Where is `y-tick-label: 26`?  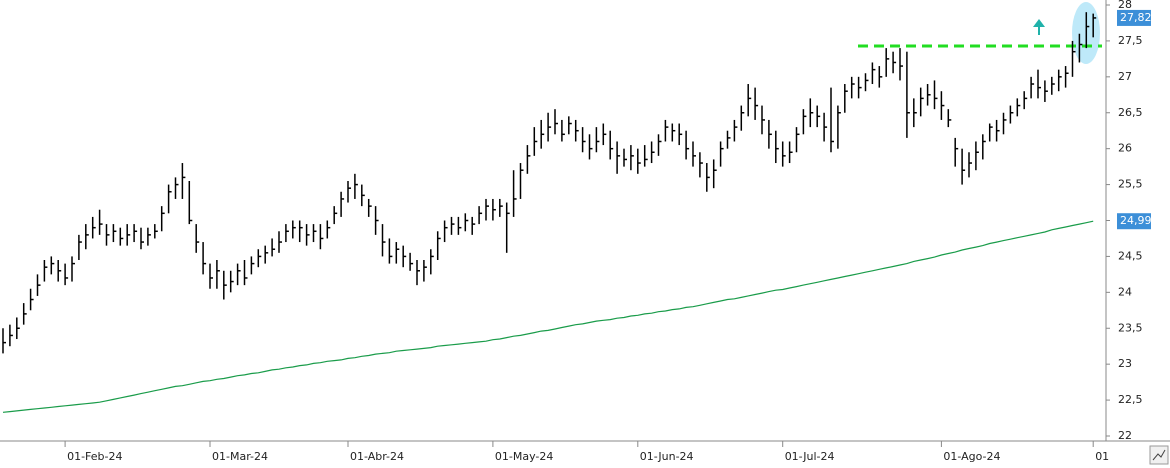 y-tick-label: 26 is located at coordinates (1125, 148).